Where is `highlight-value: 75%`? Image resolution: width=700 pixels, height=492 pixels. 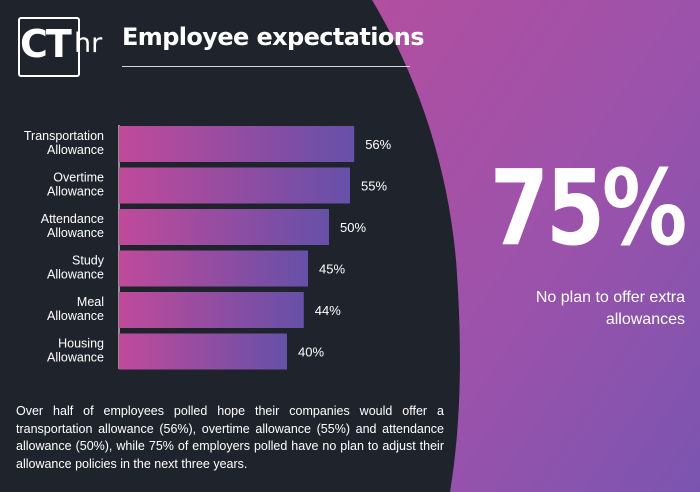 highlight-value: 75% is located at coordinates (588, 208).